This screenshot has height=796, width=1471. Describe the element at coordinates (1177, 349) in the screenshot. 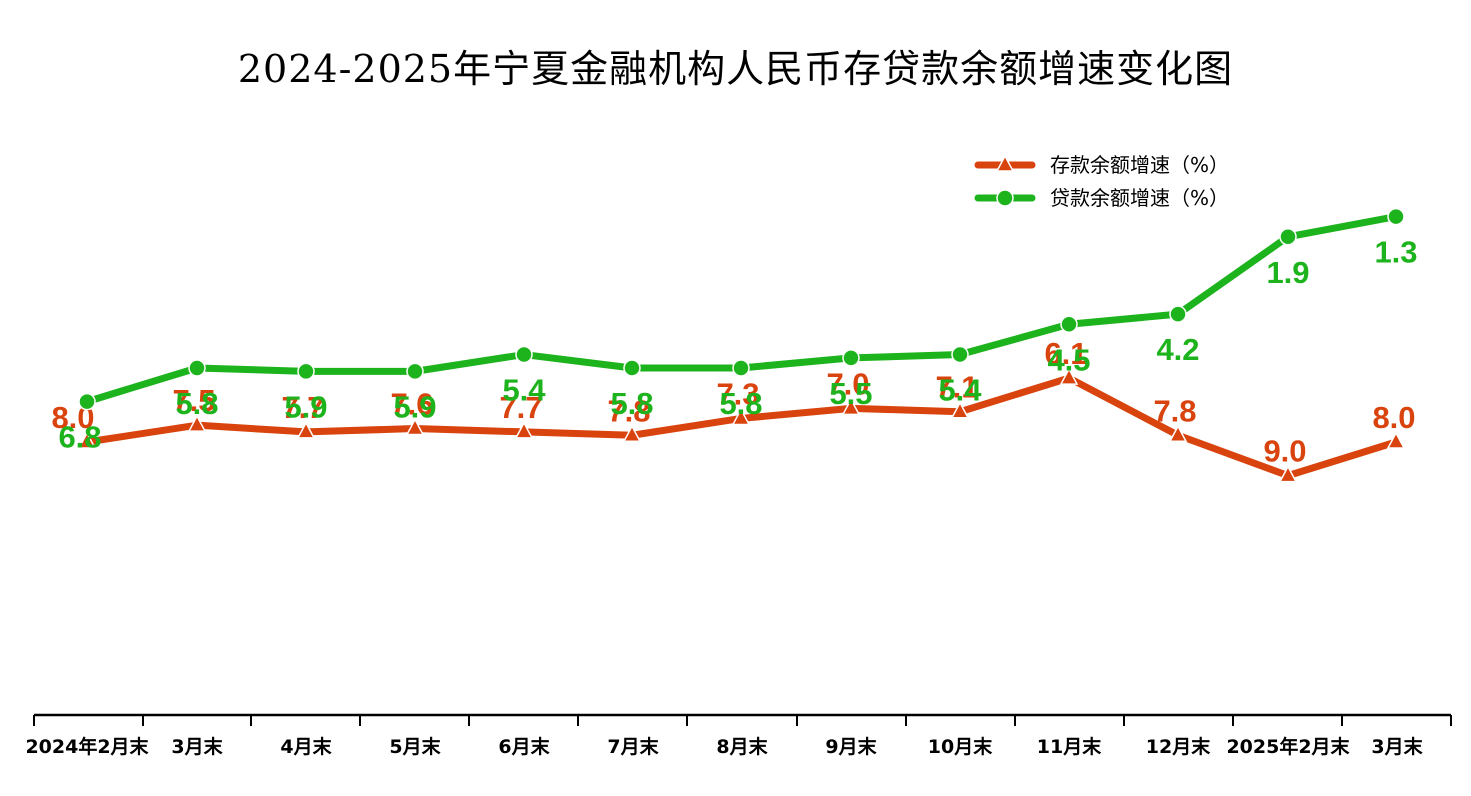

I see `data-label: 4.2` at that location.